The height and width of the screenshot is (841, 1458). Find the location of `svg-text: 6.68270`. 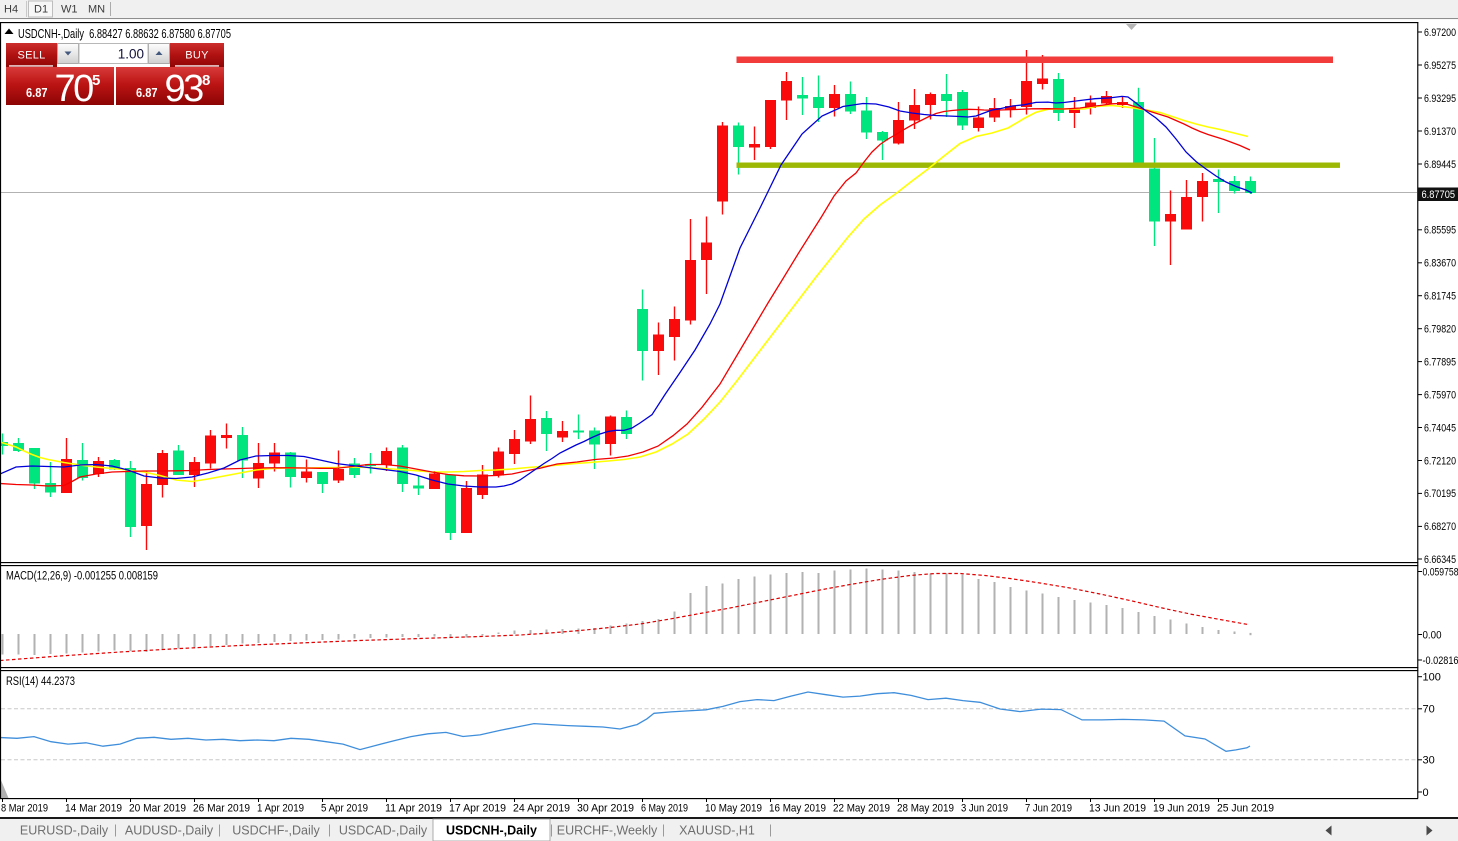

svg-text: 6.68270 is located at coordinates (1440, 527).